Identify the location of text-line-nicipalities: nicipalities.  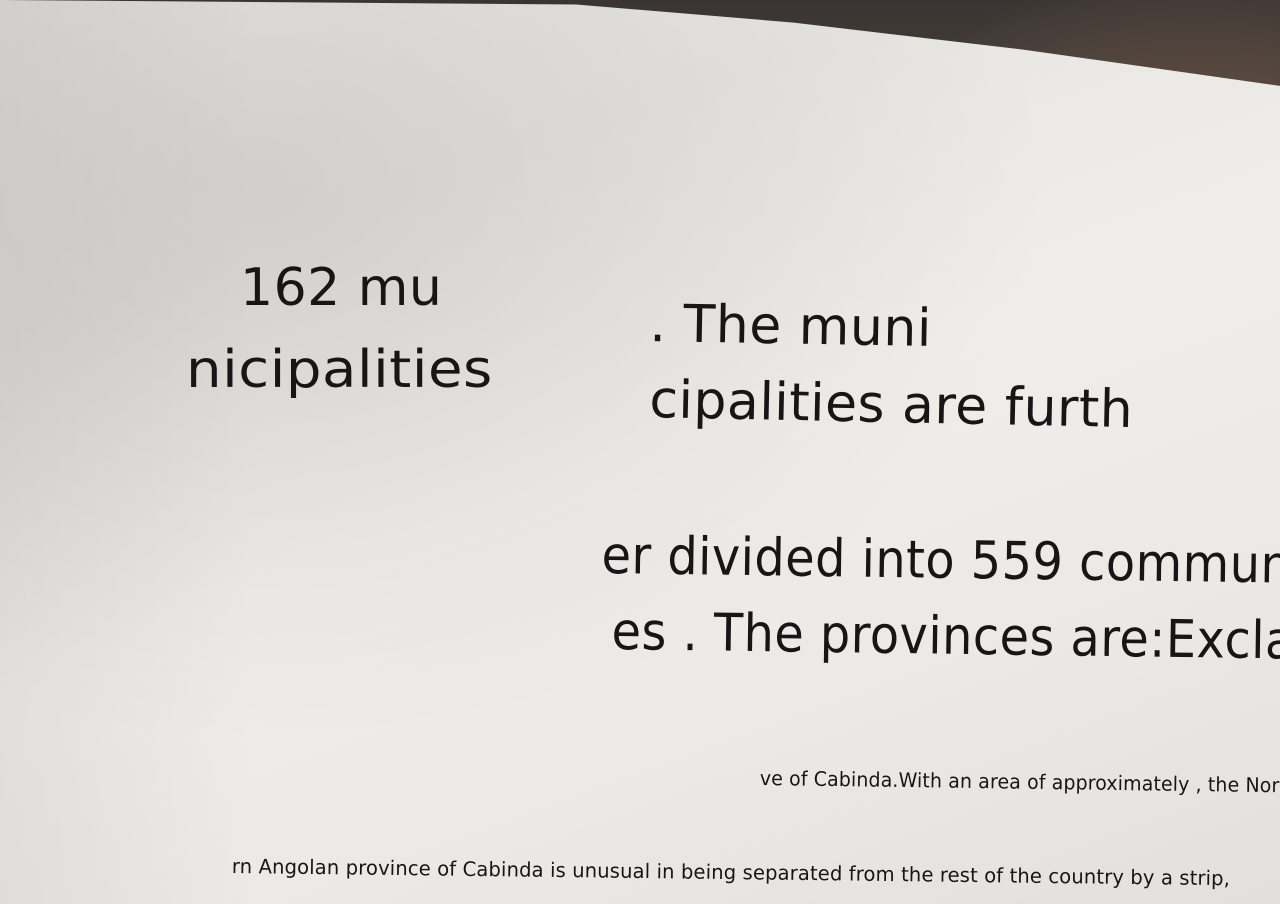
(339, 370).